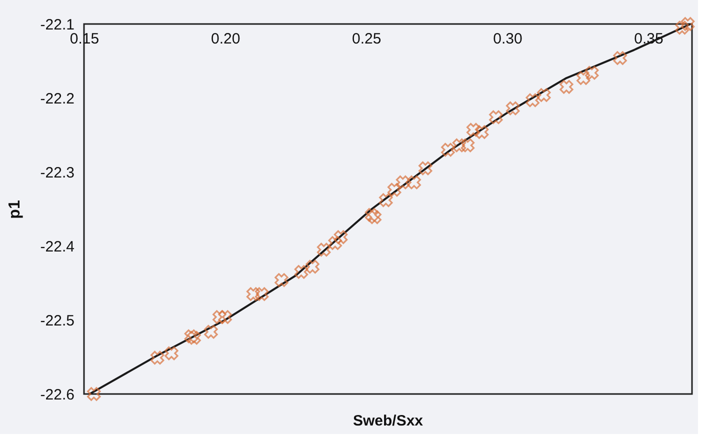 The width and height of the screenshot is (722, 437). What do you see at coordinates (367, 39) in the screenshot?
I see `x-tick-label: 0.25` at bounding box center [367, 39].